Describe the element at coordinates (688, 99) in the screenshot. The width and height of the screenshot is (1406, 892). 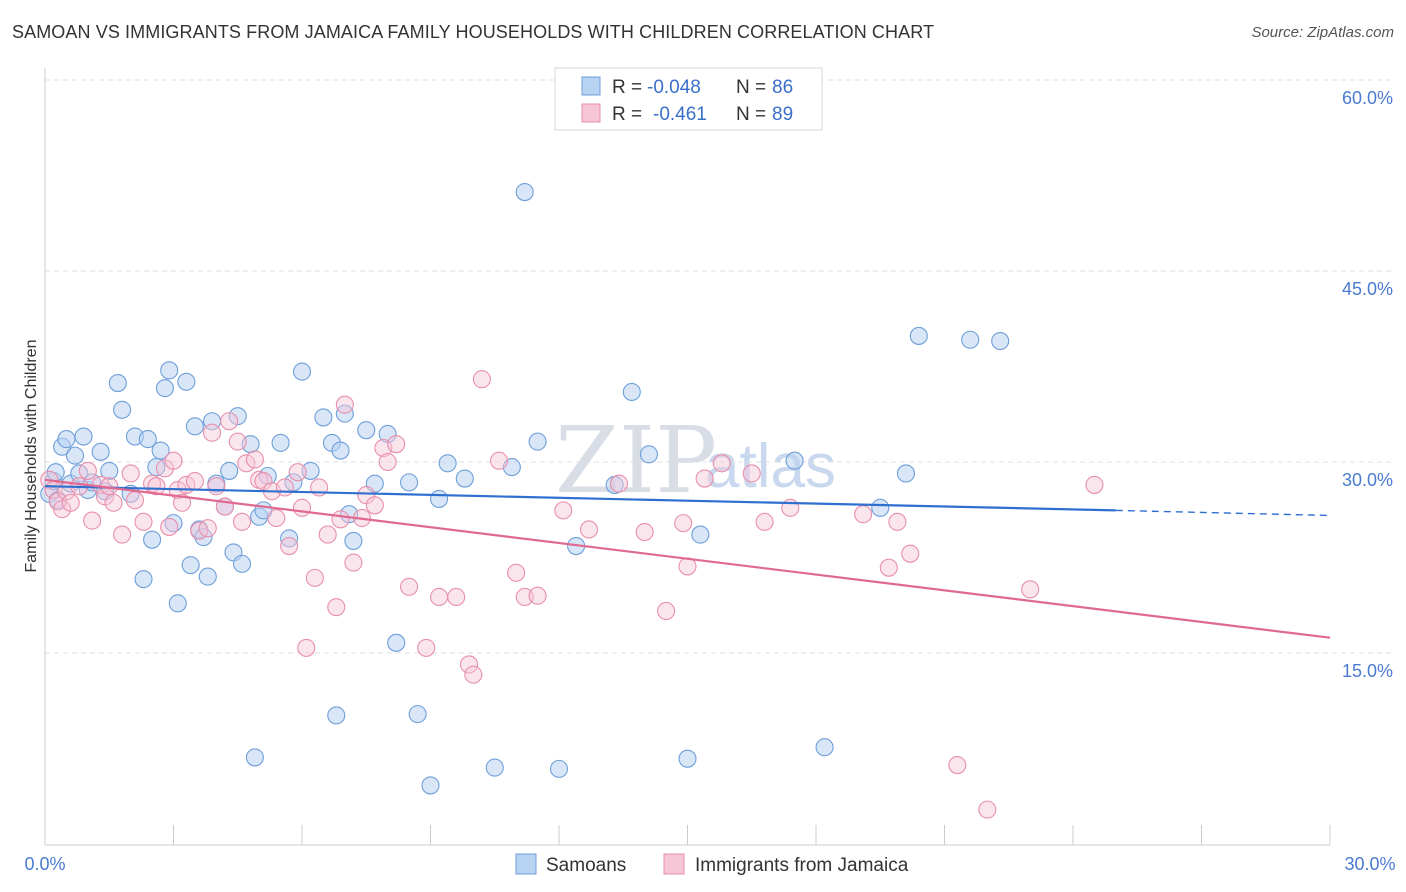
I see `top-legend: R = -0.048 N = 86 R = -0.461 N = 89` at that location.